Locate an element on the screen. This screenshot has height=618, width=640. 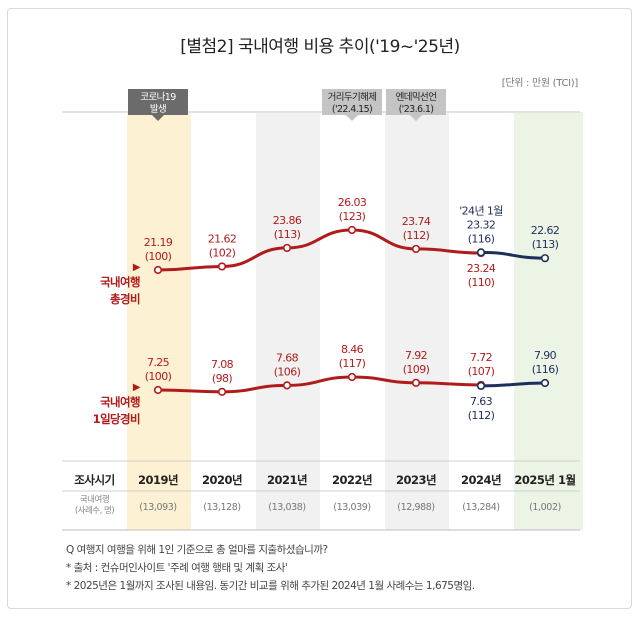
footnote-question: Q 여행지 여행을 위해 1인 기준으로 총 얼마를 지출하셨습니까? is located at coordinates (197, 550).